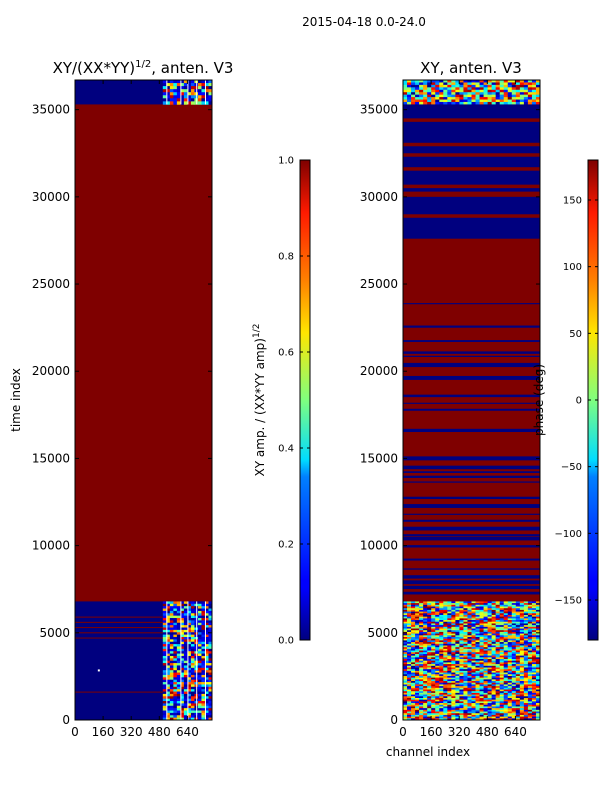  I want to click on colorbar-tick-label: 0.4, so click(286, 449).